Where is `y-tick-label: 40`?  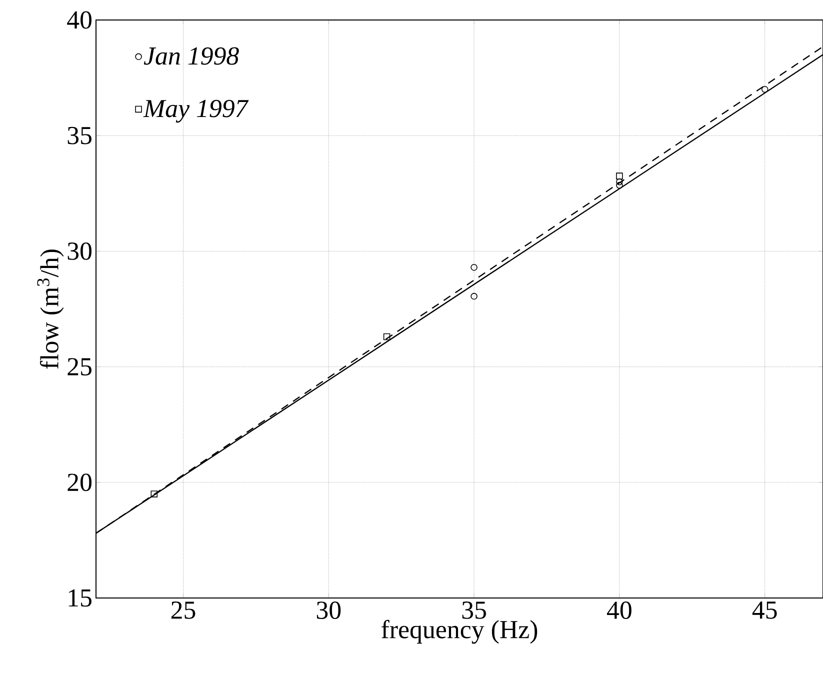 y-tick-label: 40 is located at coordinates (79, 20).